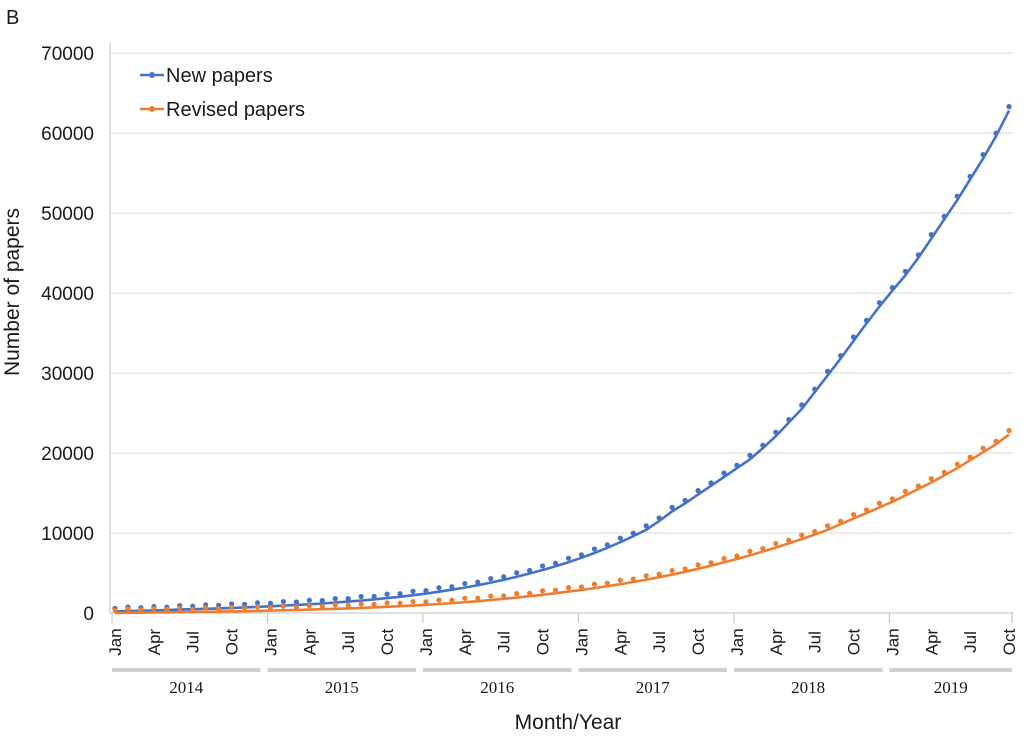  Describe the element at coordinates (186, 687) in the screenshot. I see `x-year-label: 2014` at that location.